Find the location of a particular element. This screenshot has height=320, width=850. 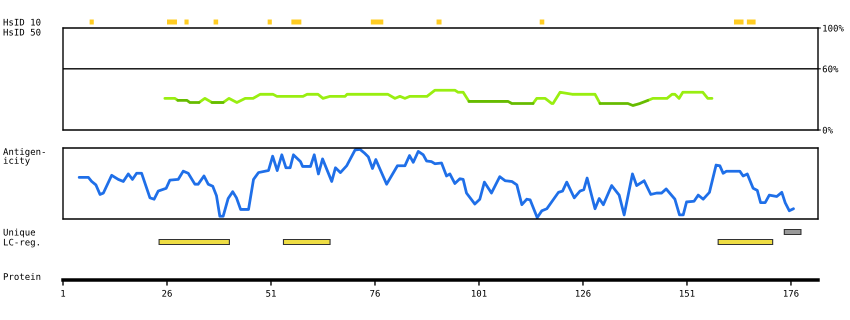

y-tick-label: LC-reg. is located at coordinates (21, 243).